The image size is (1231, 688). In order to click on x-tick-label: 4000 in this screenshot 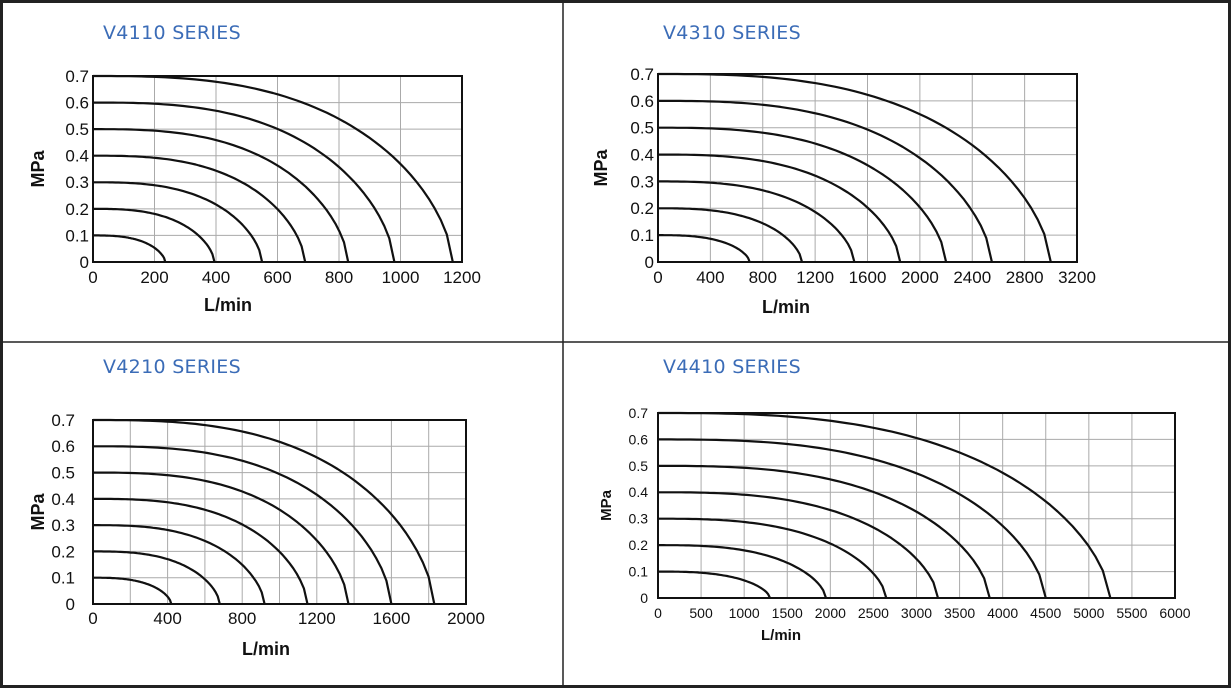, I will do `click(1002, 613)`.